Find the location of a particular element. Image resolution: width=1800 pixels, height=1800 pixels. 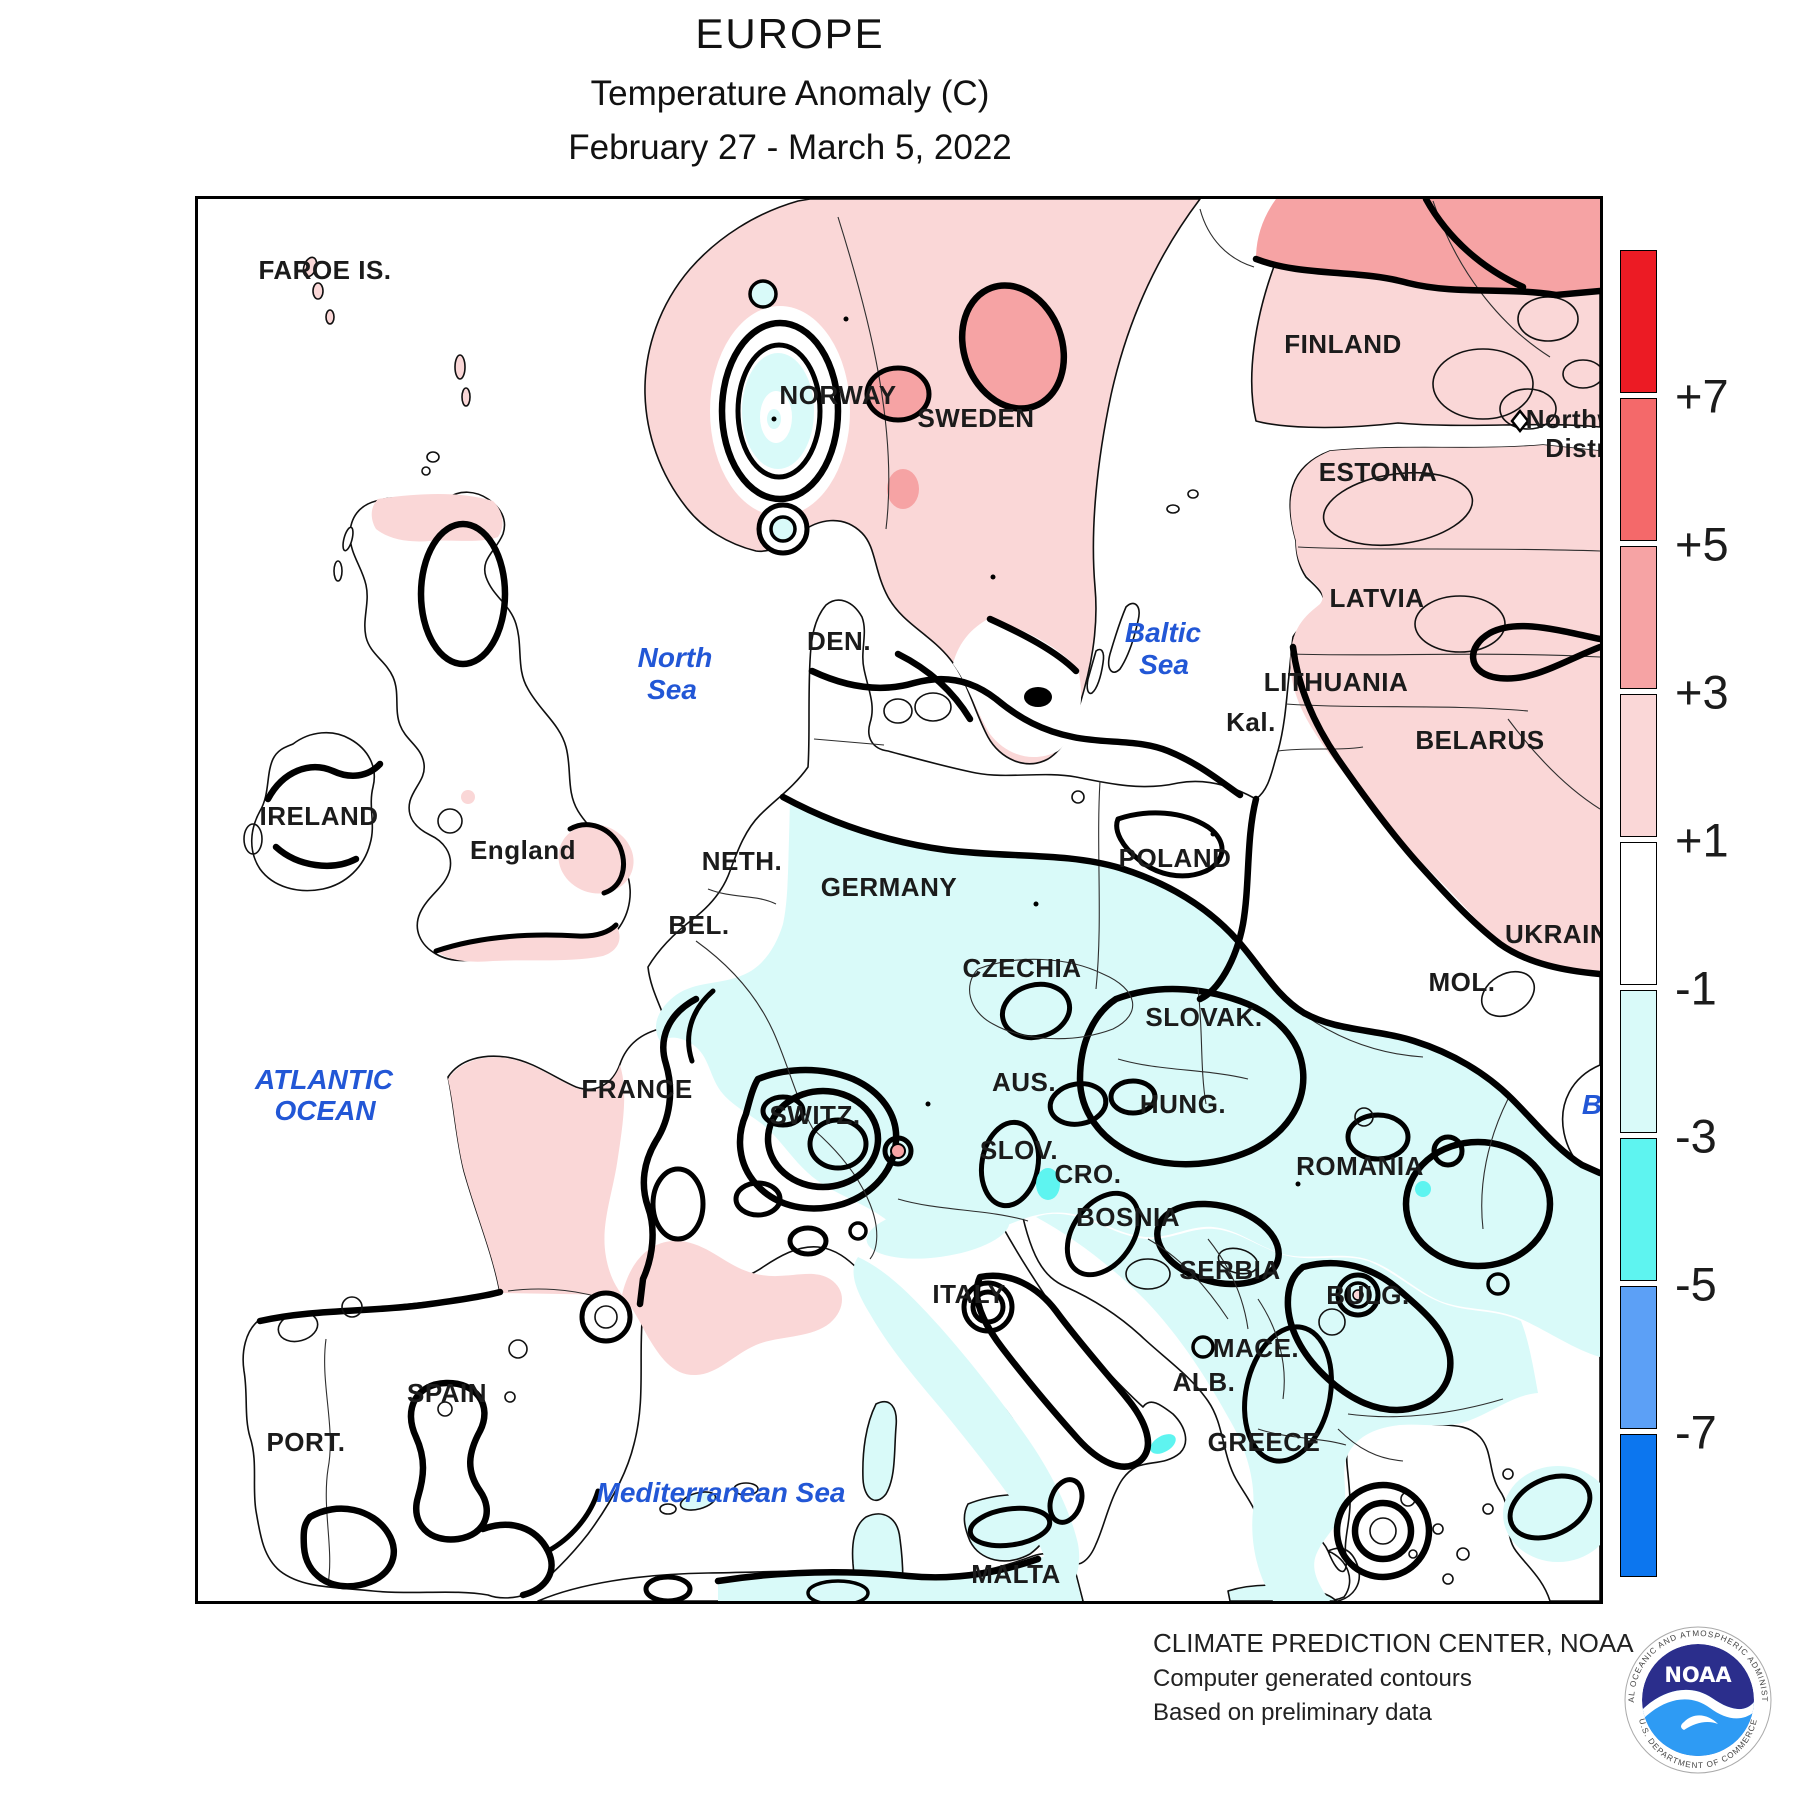

croatia-cold-patch is located at coordinates (1103, 1234).